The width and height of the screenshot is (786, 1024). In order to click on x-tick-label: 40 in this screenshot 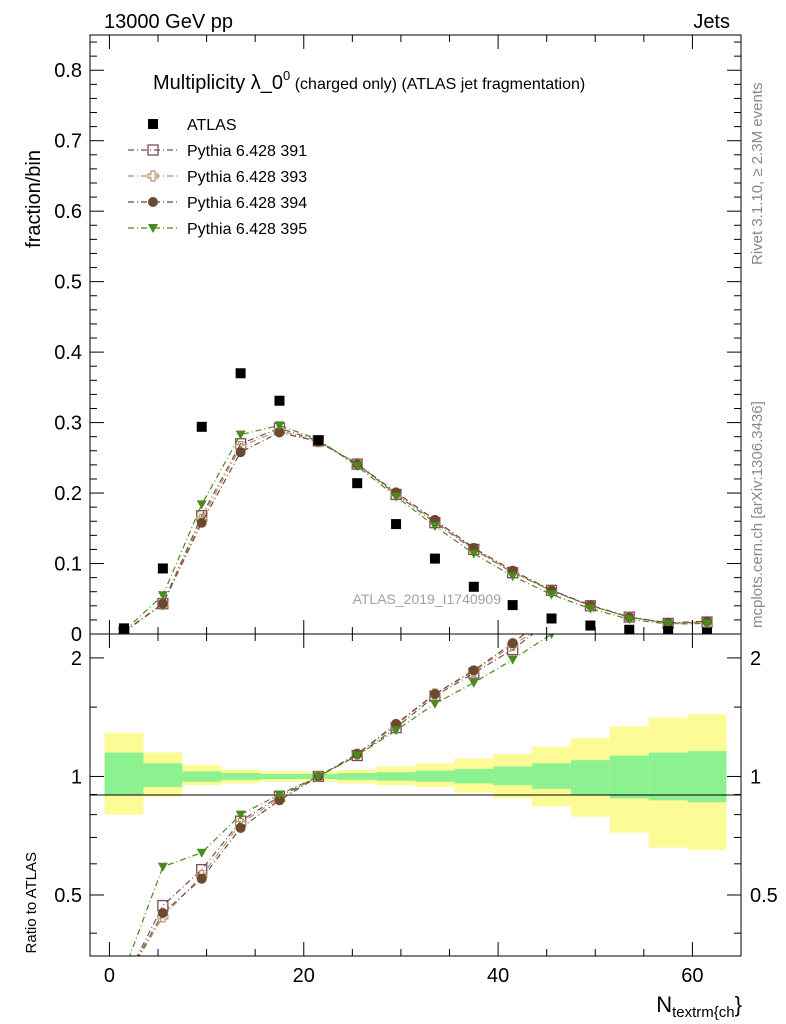, I will do `click(498, 976)`.